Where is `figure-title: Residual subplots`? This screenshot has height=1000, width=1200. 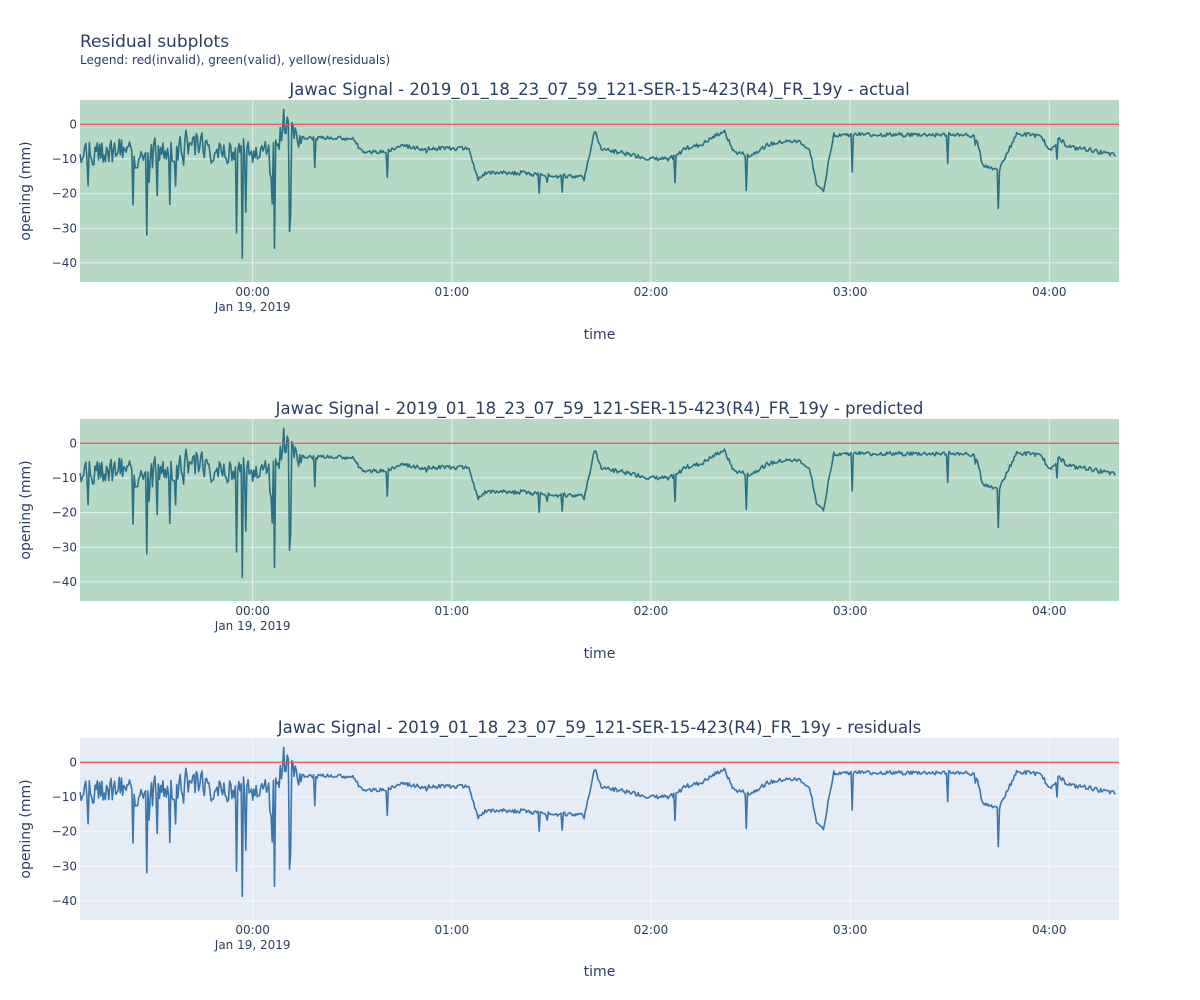
figure-title: Residual subplots is located at coordinates (155, 42).